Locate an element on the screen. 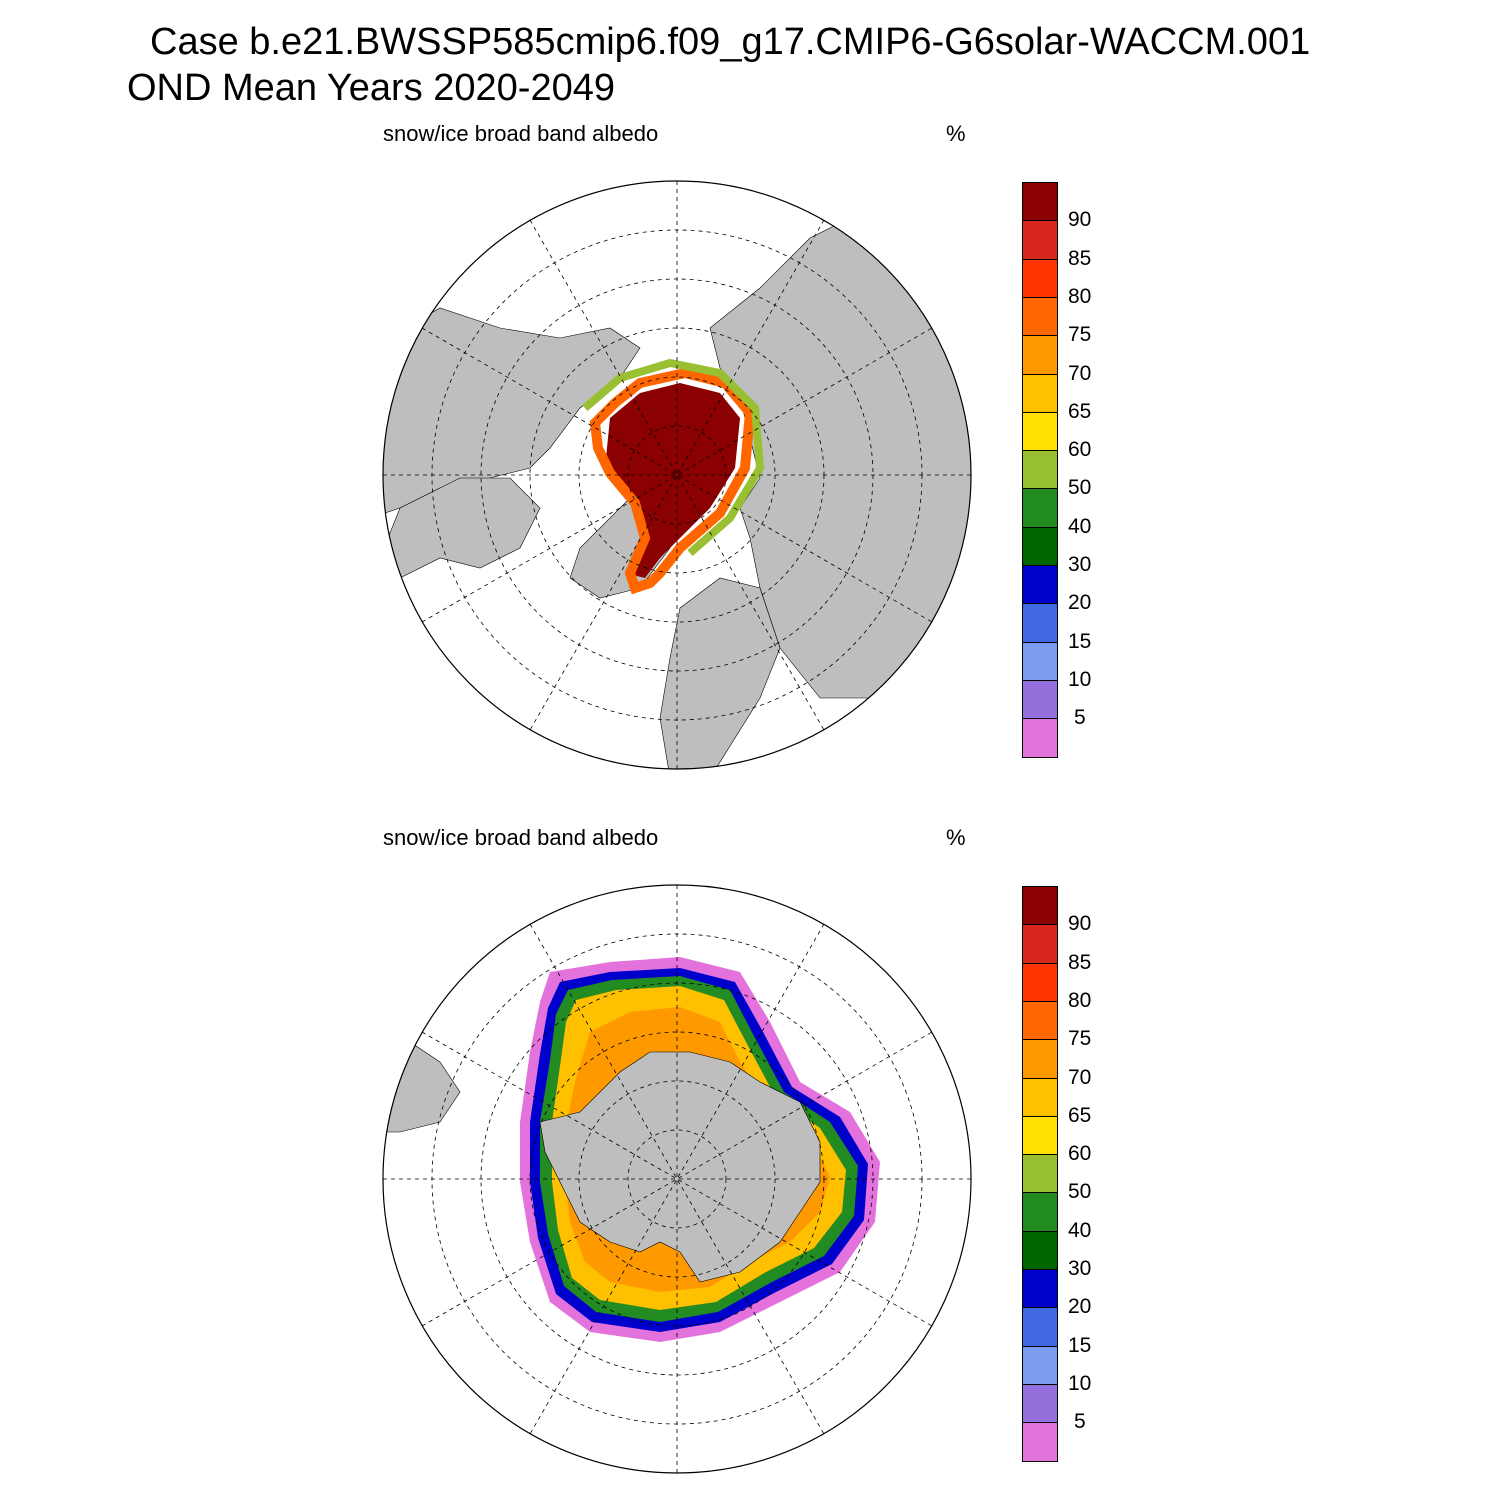 This screenshot has height=1500, width=1500. north-sea-ice-edge-green is located at coordinates (673, 457).